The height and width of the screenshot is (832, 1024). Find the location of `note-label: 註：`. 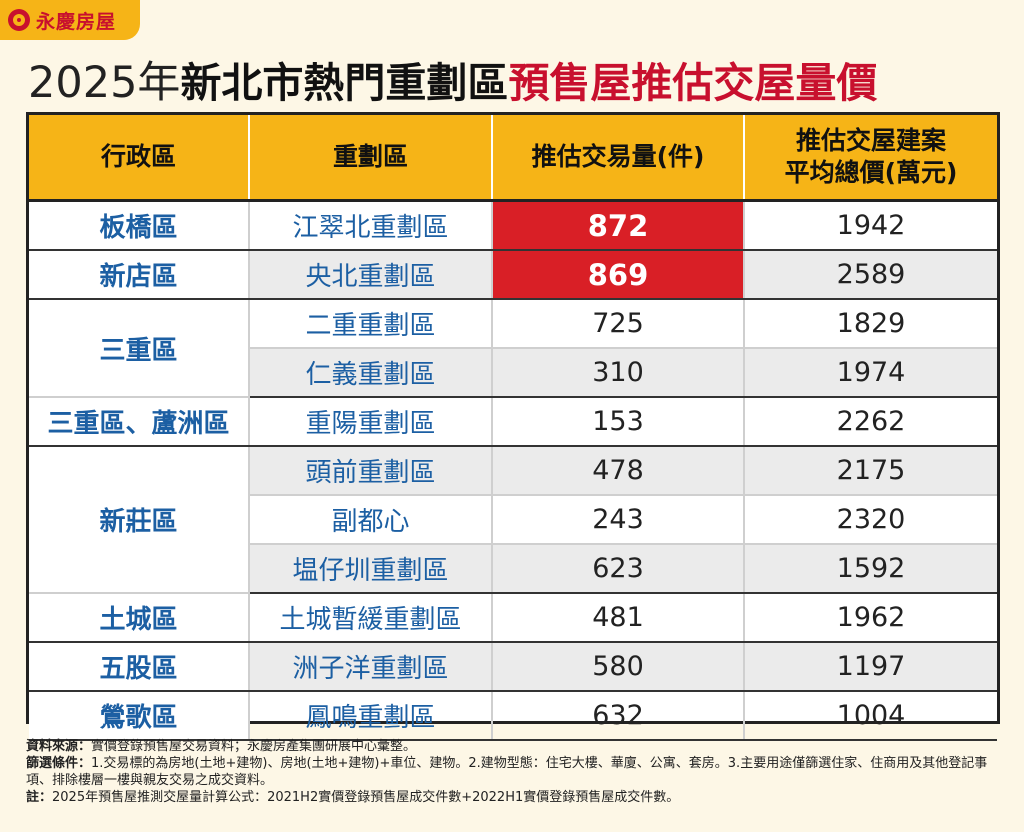

note-label: 註： is located at coordinates (39, 797).